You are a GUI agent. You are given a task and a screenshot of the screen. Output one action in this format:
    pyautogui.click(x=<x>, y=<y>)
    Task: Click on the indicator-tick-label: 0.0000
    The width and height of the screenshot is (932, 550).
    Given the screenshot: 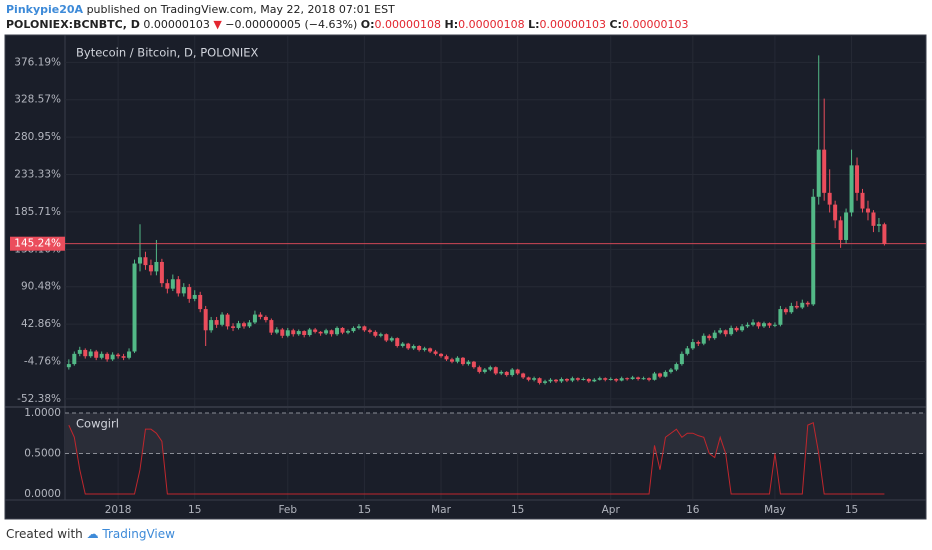 What is the action you would take?
    pyautogui.click(x=42, y=494)
    